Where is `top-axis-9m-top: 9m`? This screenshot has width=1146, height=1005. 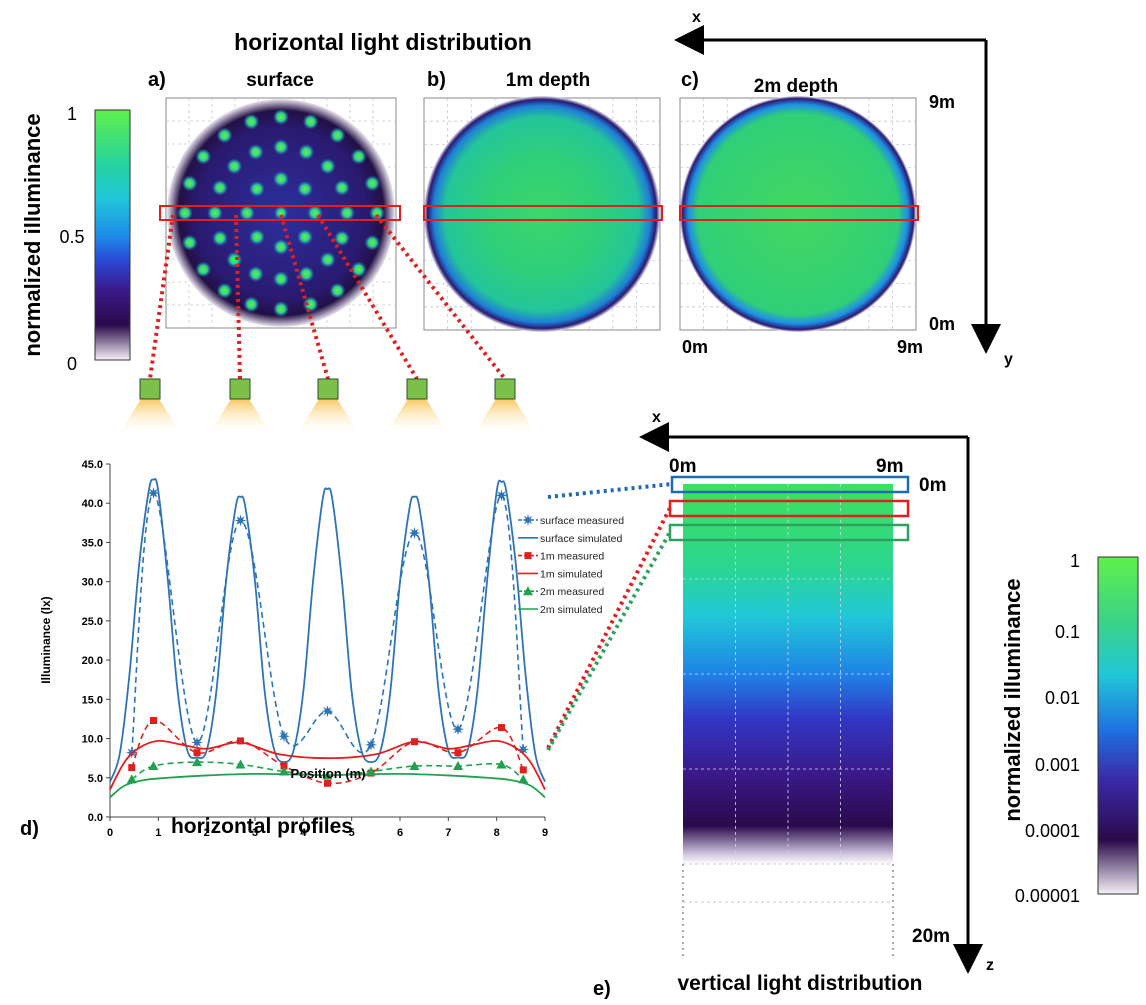
top-axis-9m-top: 9m is located at coordinates (942, 102).